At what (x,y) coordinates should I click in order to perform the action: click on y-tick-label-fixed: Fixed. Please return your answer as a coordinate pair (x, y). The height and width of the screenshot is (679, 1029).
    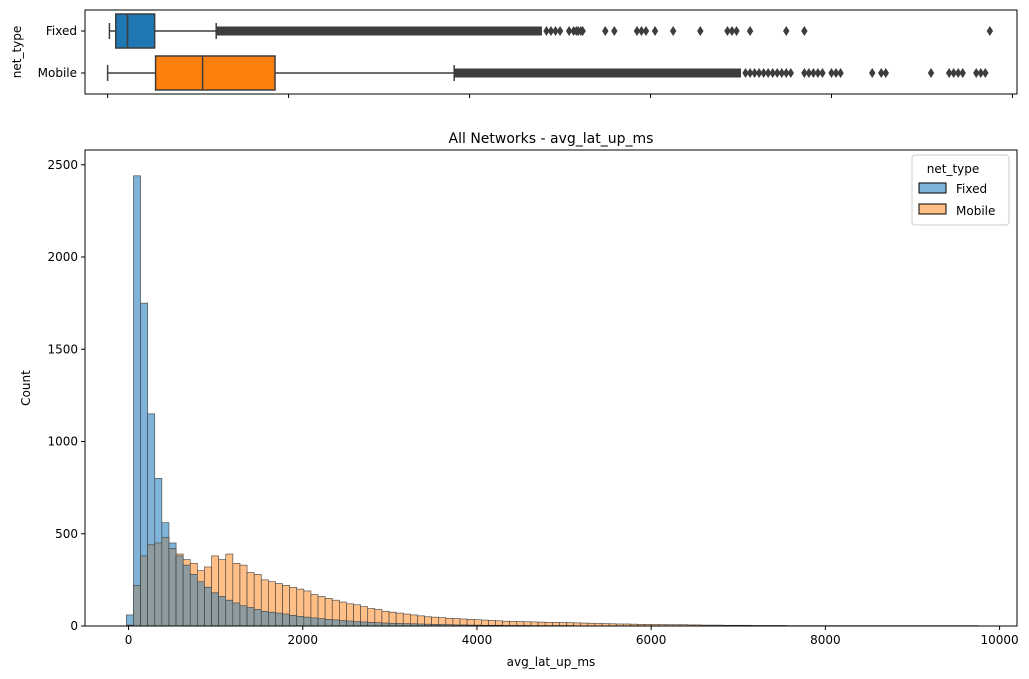
    Looking at the image, I should click on (61, 31).